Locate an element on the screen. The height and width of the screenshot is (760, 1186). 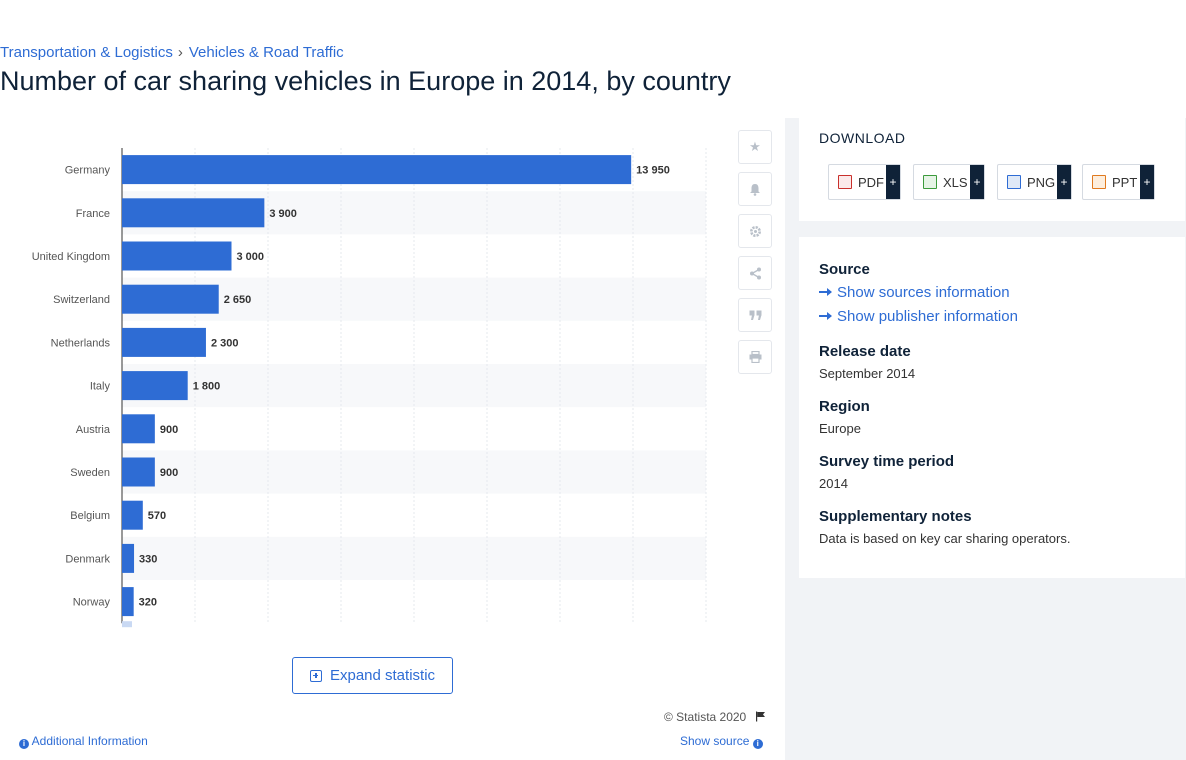
star-icon: ★ is located at coordinates (755, 147).